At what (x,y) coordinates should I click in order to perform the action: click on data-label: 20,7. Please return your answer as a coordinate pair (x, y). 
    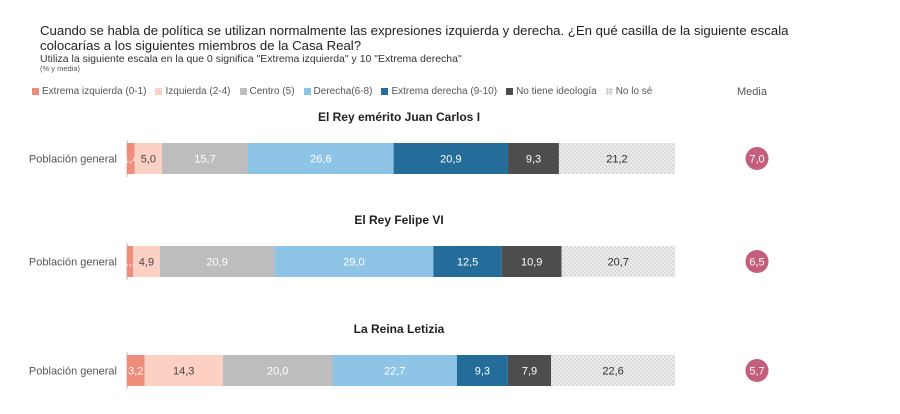
    Looking at the image, I should click on (618, 263).